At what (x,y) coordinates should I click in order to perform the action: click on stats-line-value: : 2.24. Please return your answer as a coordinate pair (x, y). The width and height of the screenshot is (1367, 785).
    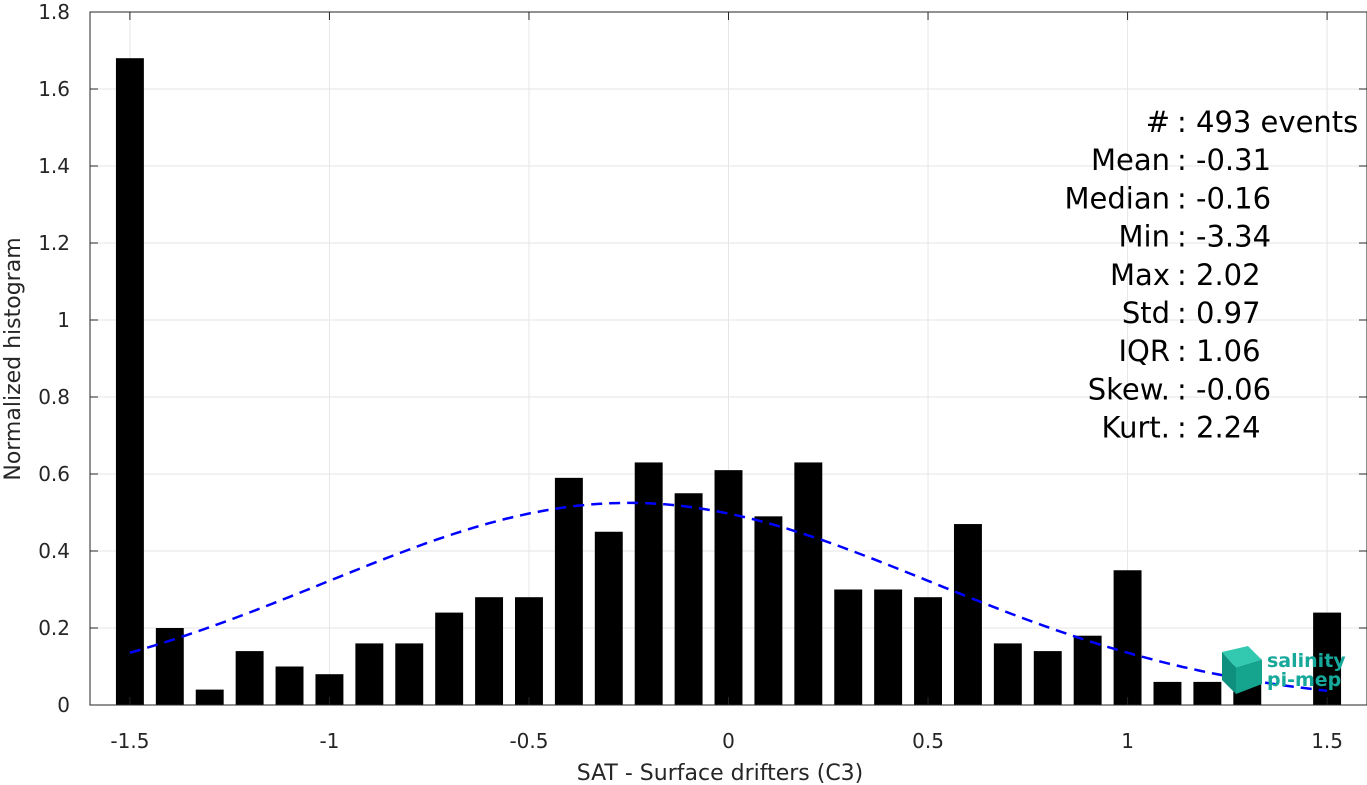
    Looking at the image, I should click on (1219, 428).